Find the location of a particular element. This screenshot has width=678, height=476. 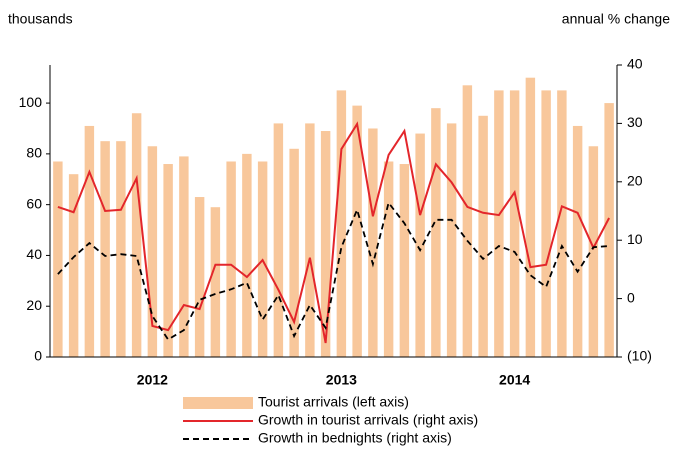

legend-label: Tourist arrivals (left axis) is located at coordinates (333, 402).